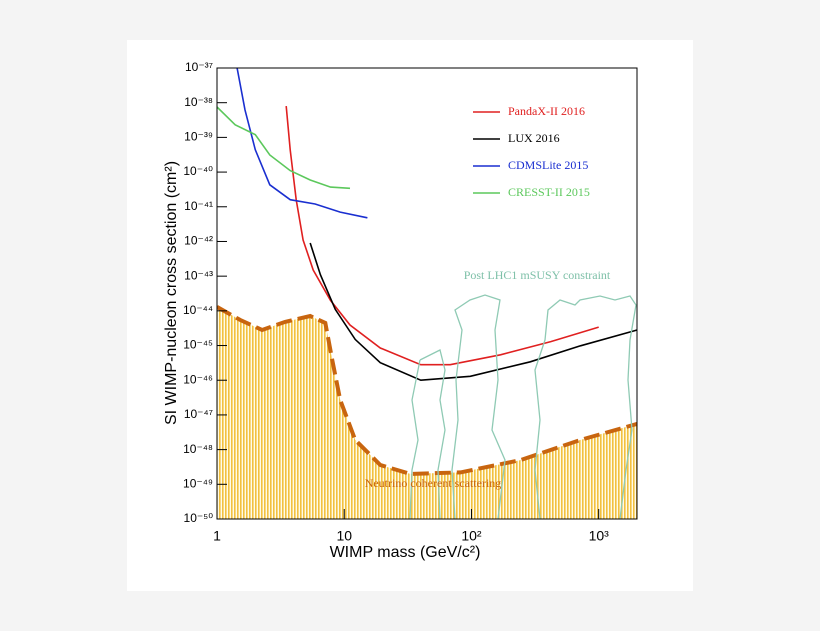 The image size is (820, 631). I want to click on y-tick-label: 10⁻⁴¹, so click(198, 206).